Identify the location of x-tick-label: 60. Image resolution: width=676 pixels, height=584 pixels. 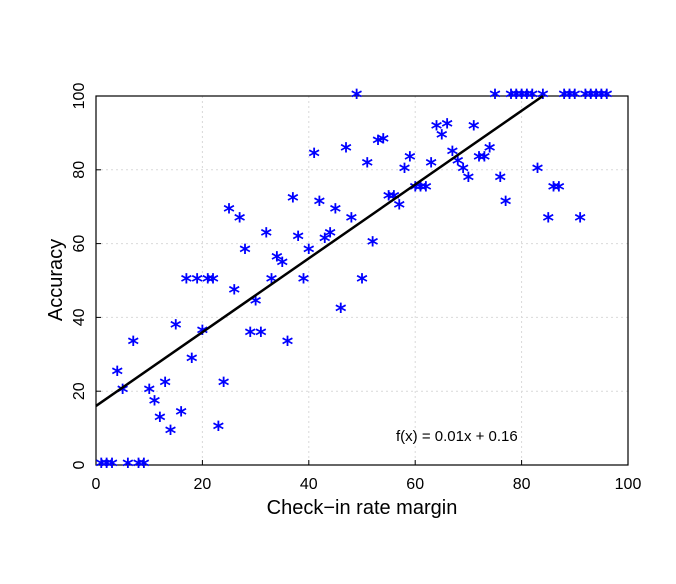
(415, 484).